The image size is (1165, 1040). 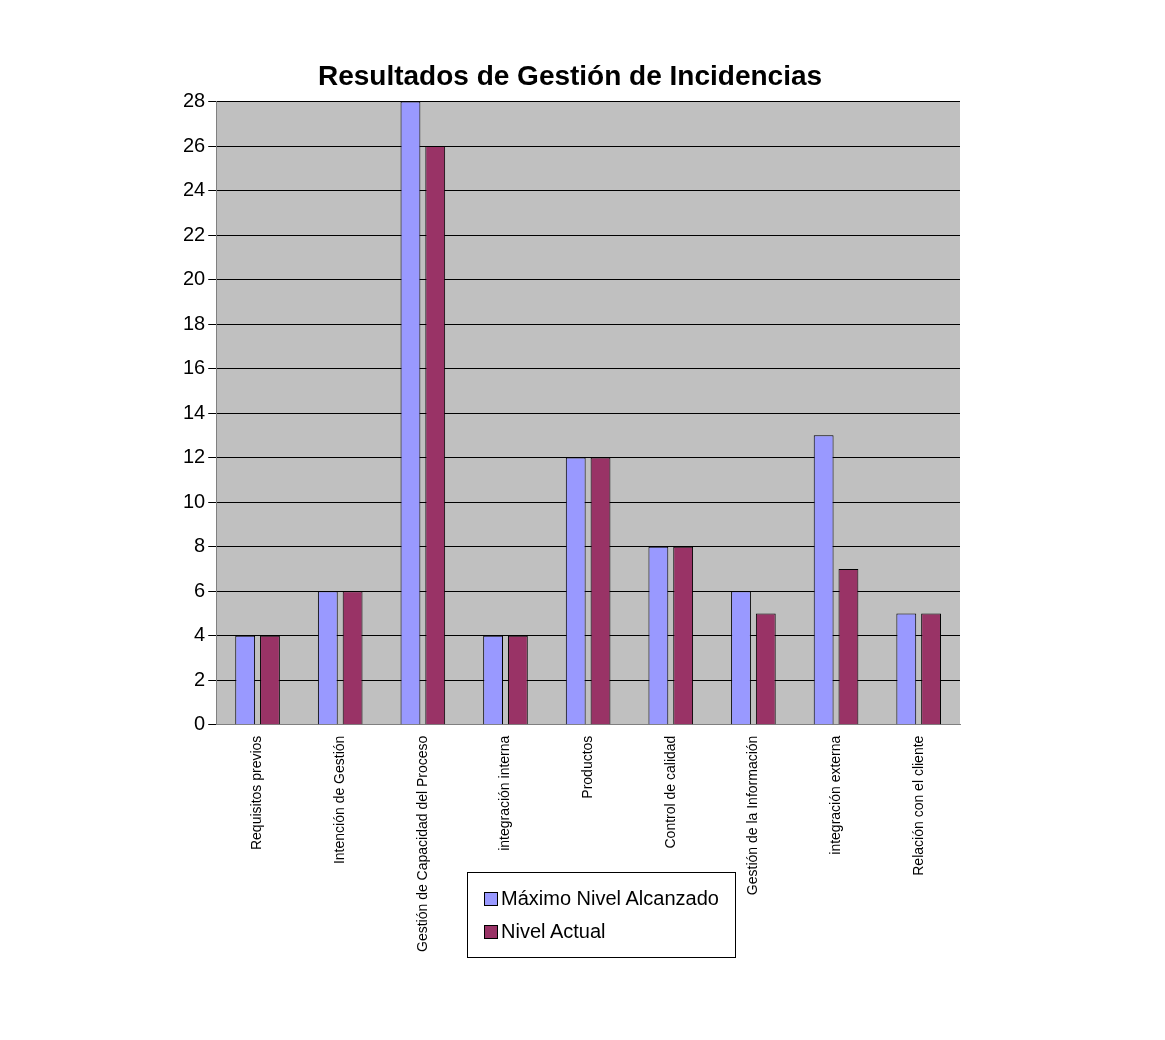 What do you see at coordinates (200, 678) in the screenshot?
I see `y-tick-label: 2` at bounding box center [200, 678].